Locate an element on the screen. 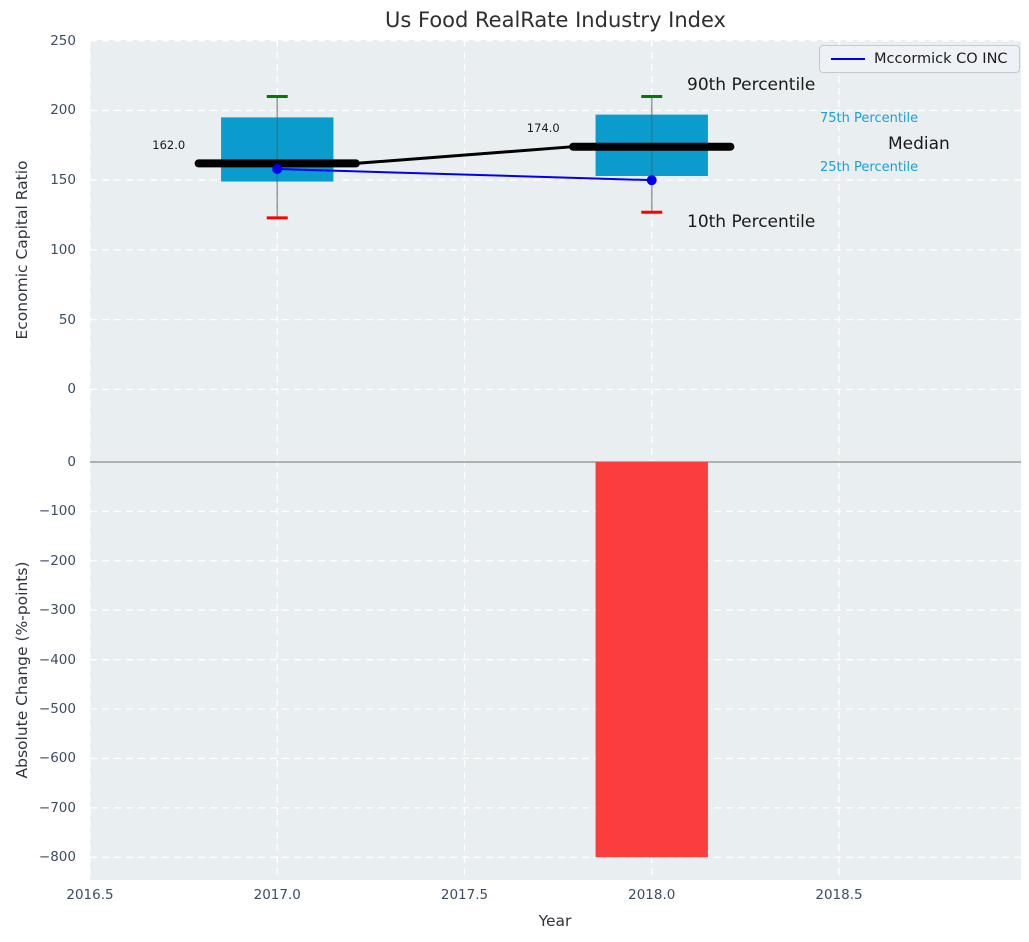 The width and height of the screenshot is (1029, 942). y-tick-label-bottom: −600 is located at coordinates (57, 758).